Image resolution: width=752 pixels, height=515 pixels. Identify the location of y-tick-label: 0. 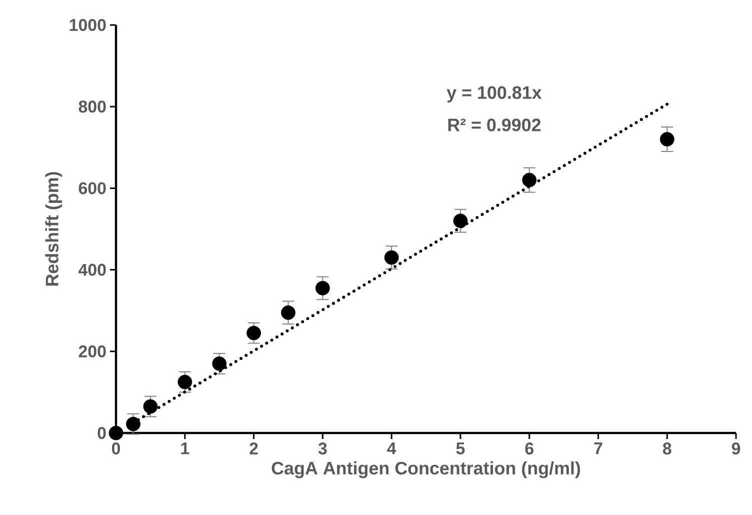
(102, 433).